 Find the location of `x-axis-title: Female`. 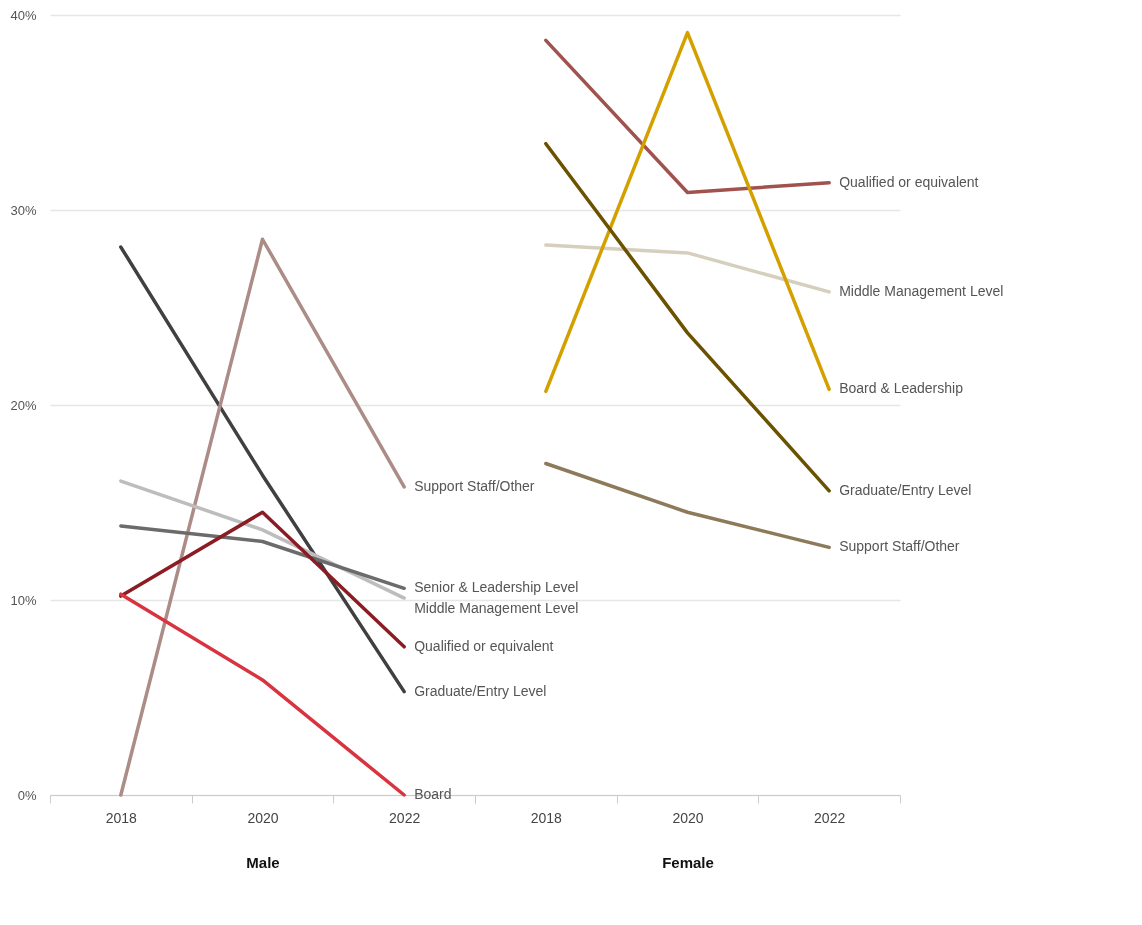

x-axis-title: Female is located at coordinates (688, 862).